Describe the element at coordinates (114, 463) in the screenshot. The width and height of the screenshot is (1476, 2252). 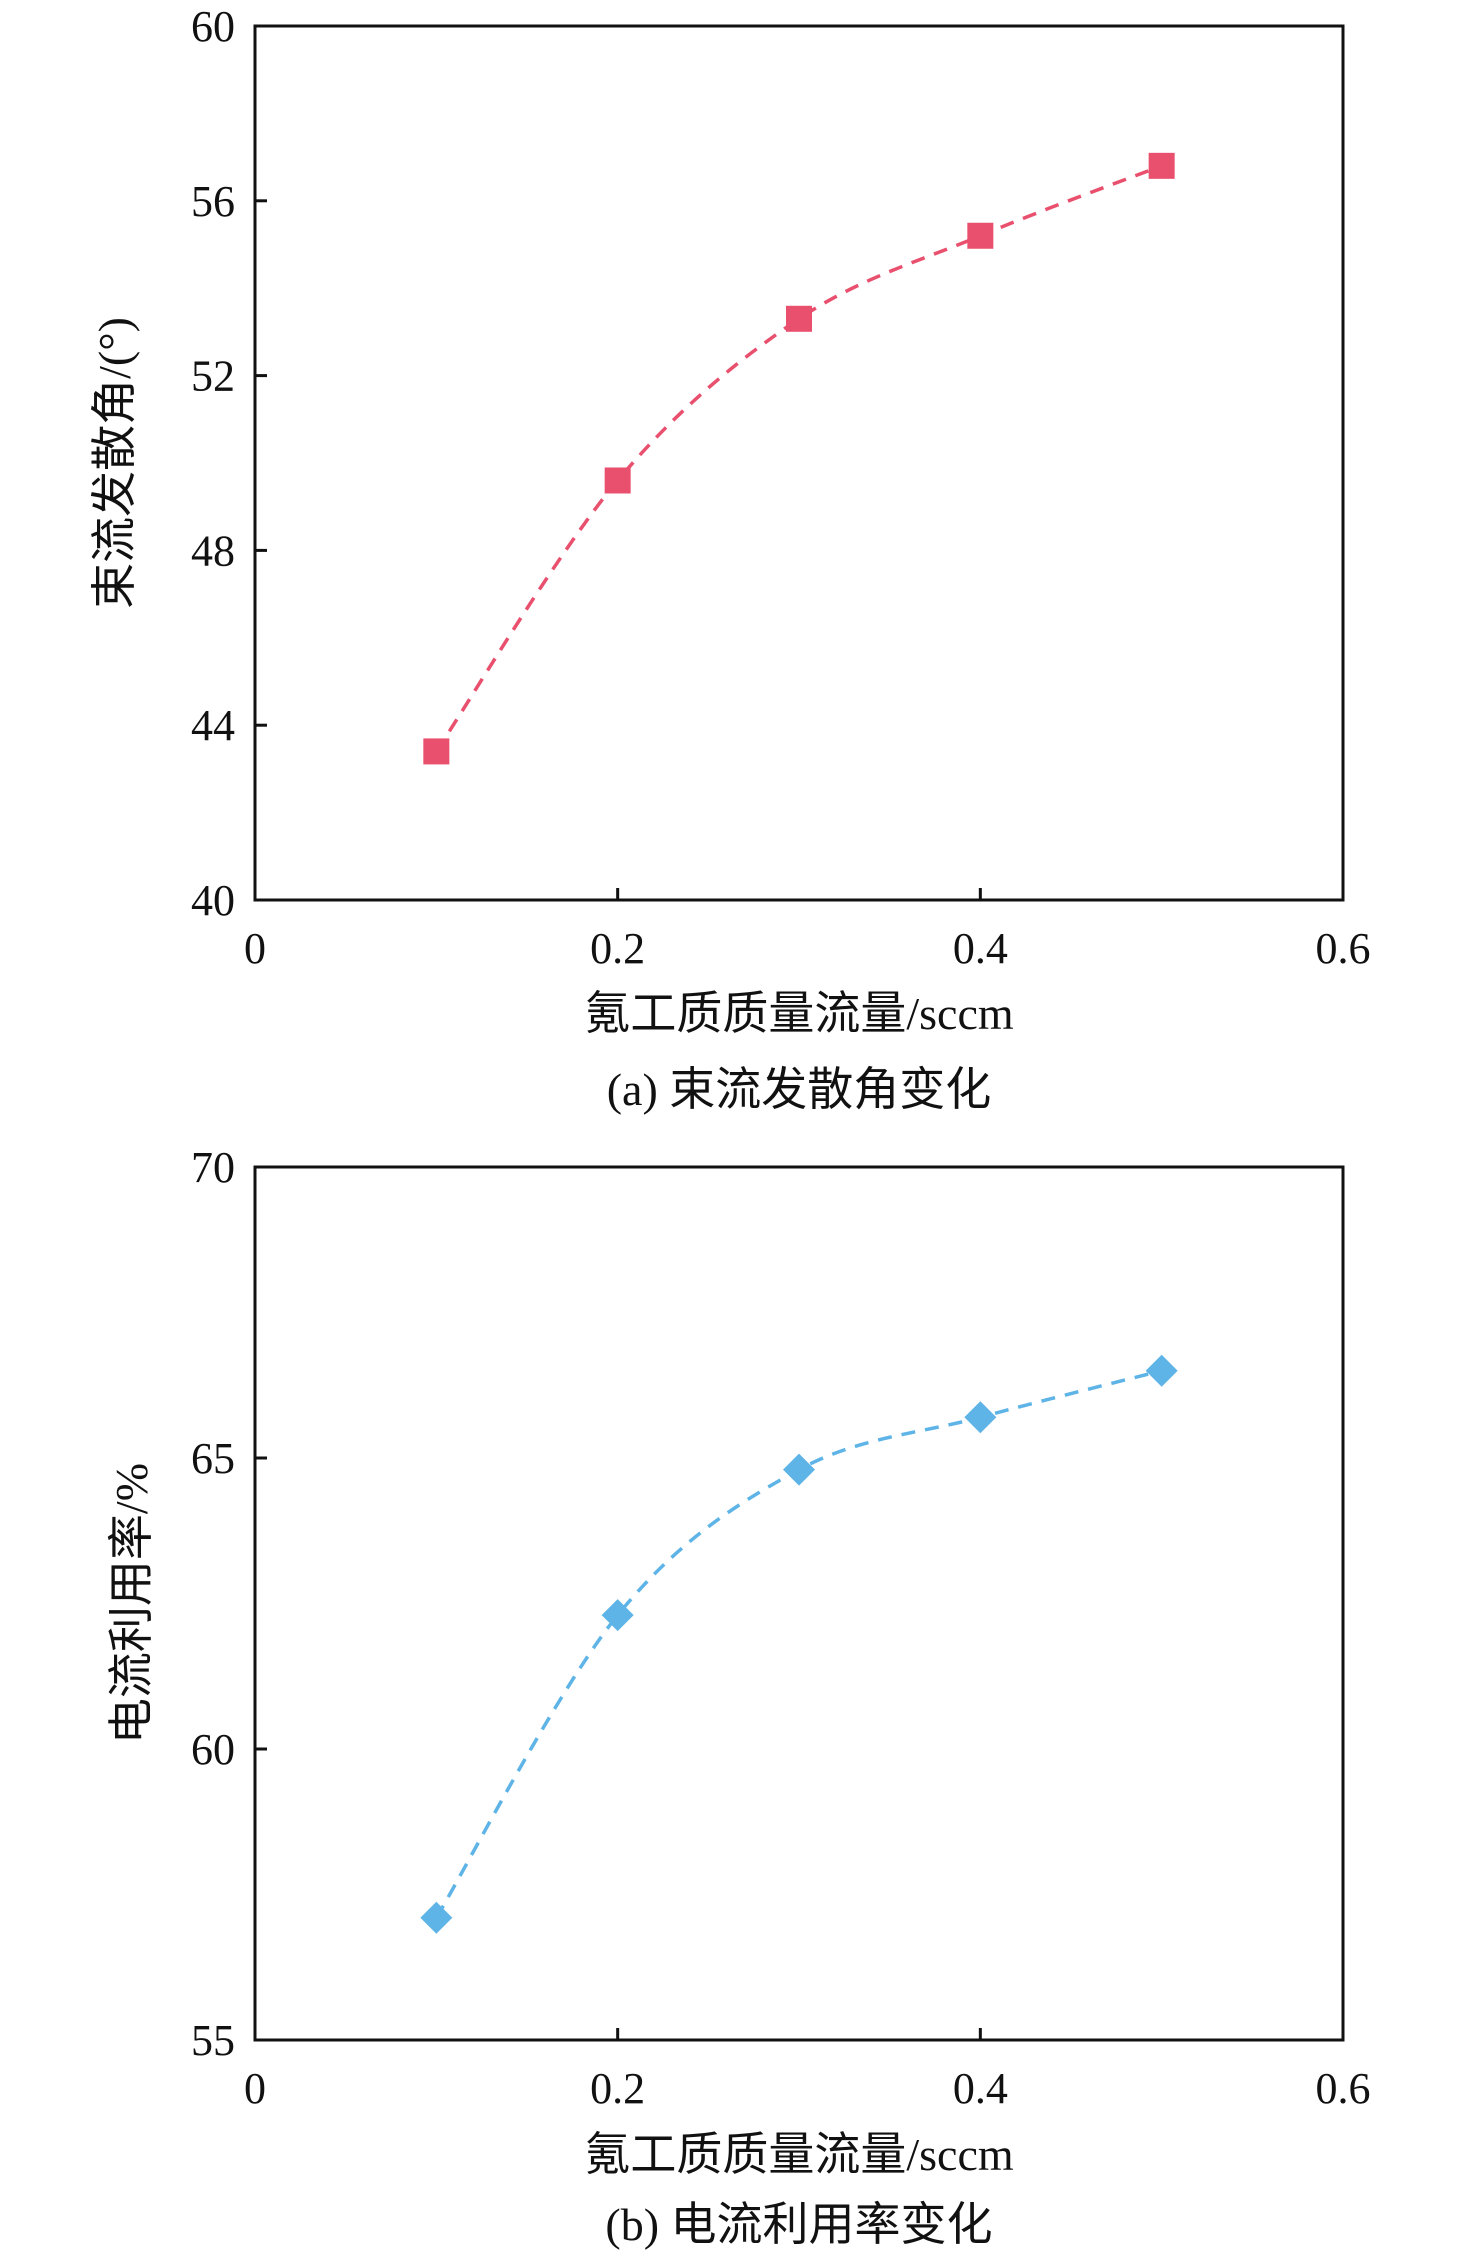
I see `chart-a-y-axis-title: 束流发散角/(°)` at that location.